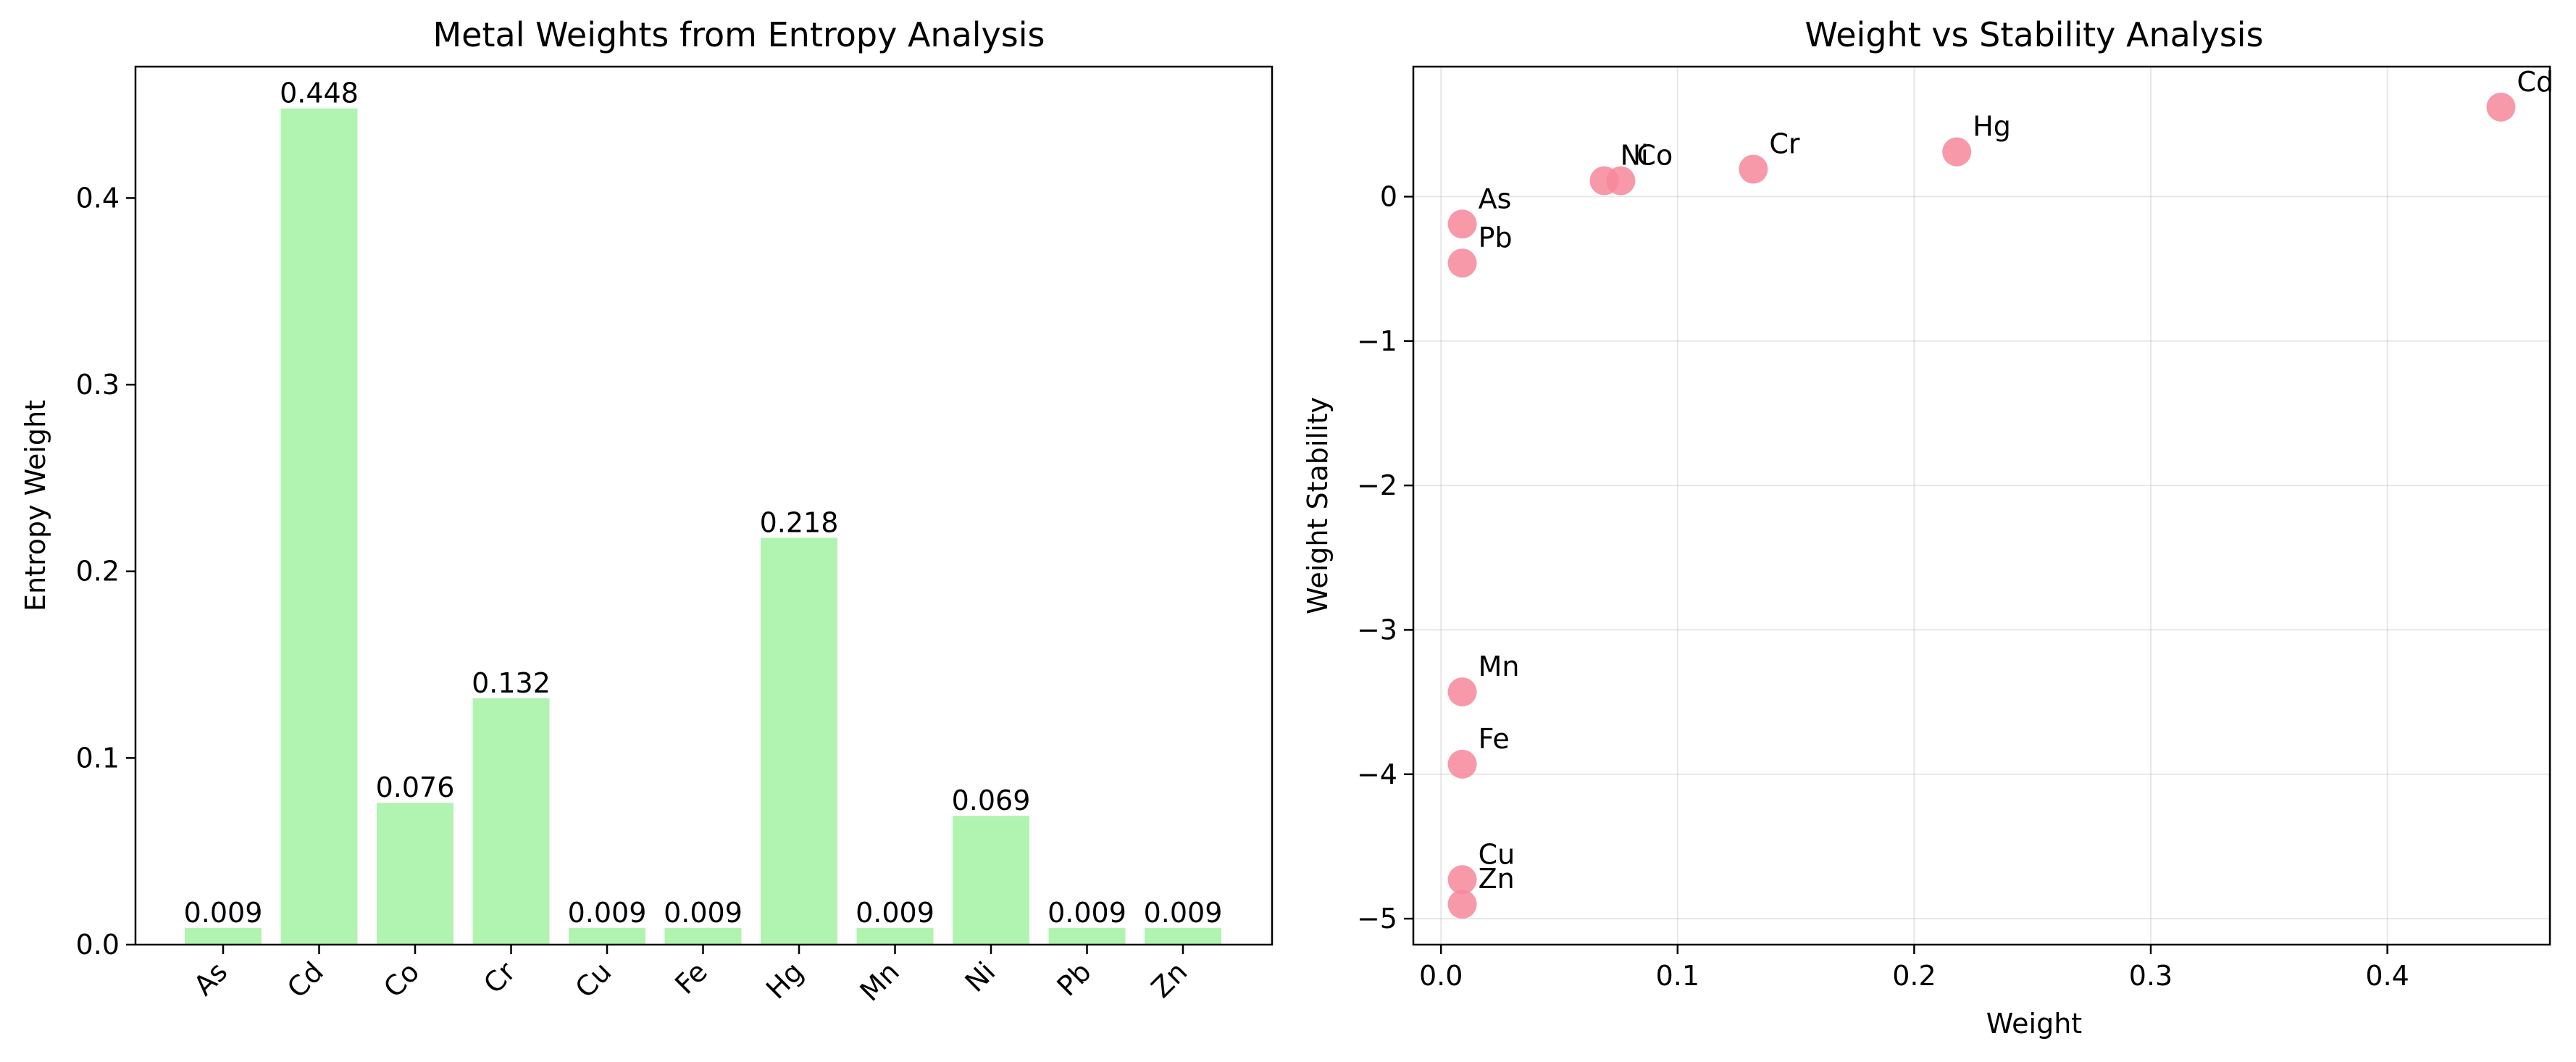 This screenshot has height=1062, width=2576. Describe the element at coordinates (1377, 919) in the screenshot. I see `scatter-y-tick-label: −5` at that location.